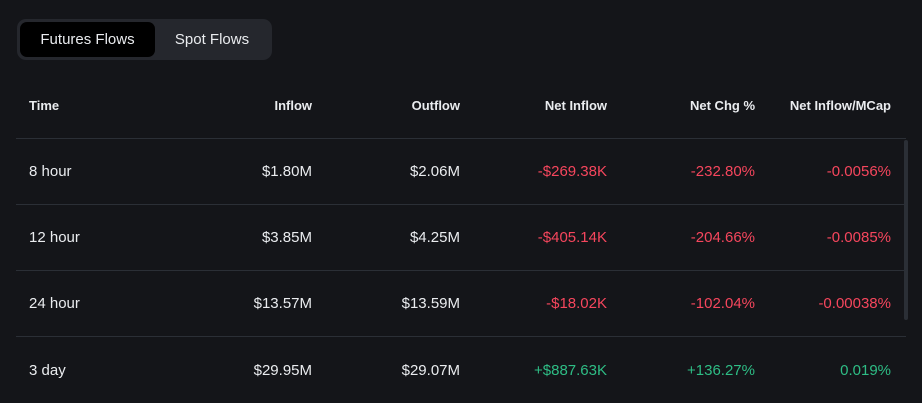 This screenshot has width=922, height=403. I want to click on flow-type-tabs: Futures Flows Spot Flows, so click(144, 39).